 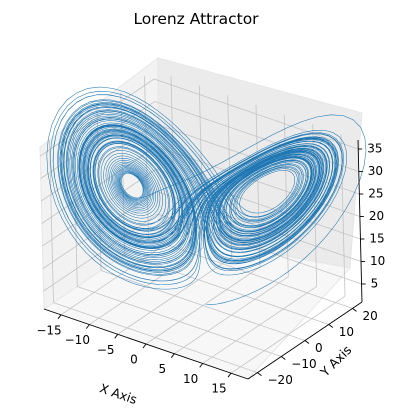 What do you see at coordinates (370, 316) in the screenshot?
I see `y-tick-label: 20` at bounding box center [370, 316].